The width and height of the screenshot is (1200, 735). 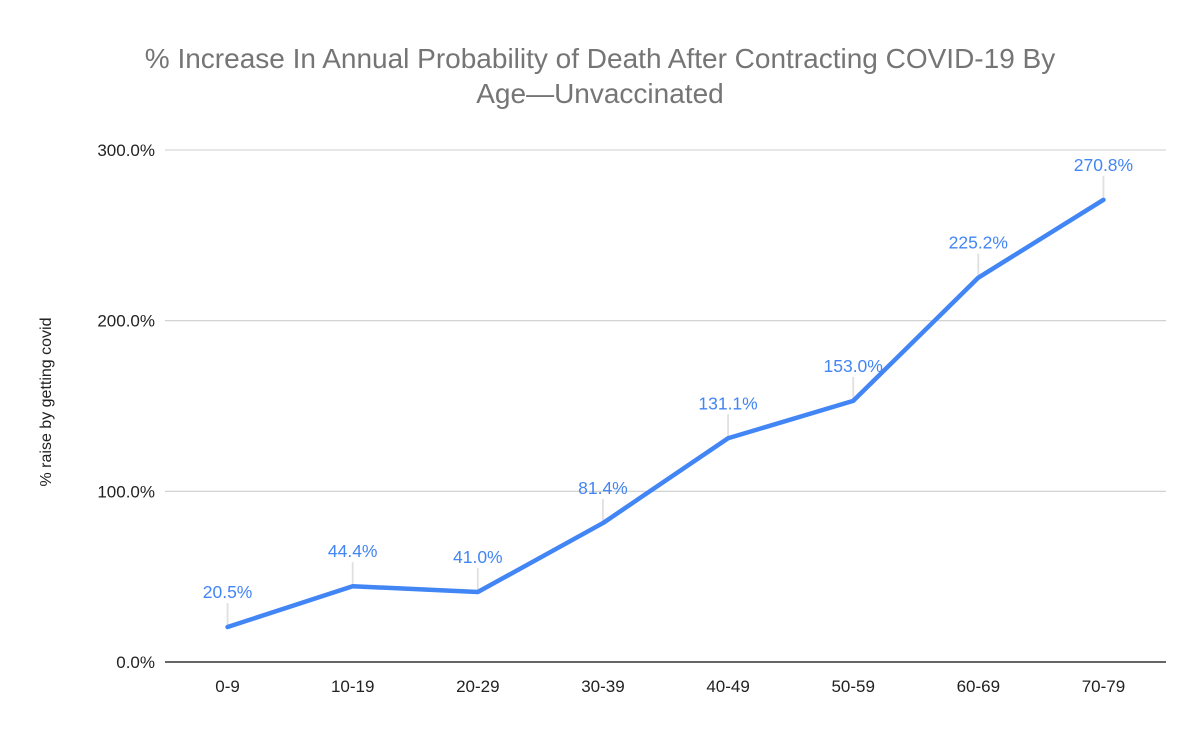 What do you see at coordinates (135, 662) in the screenshot?
I see `y-tick-label: 0.0%` at bounding box center [135, 662].